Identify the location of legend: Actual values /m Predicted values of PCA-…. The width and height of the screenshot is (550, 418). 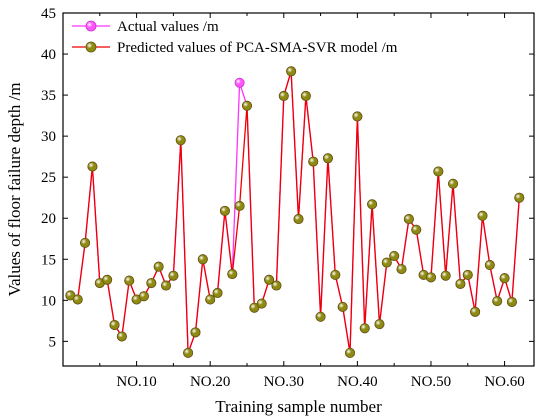
(235, 37).